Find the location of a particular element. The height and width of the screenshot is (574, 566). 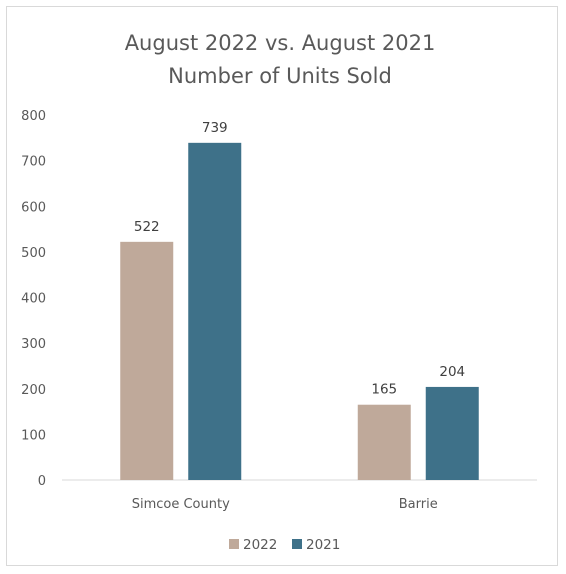

category-label: Simcoe County is located at coordinates (181, 504).